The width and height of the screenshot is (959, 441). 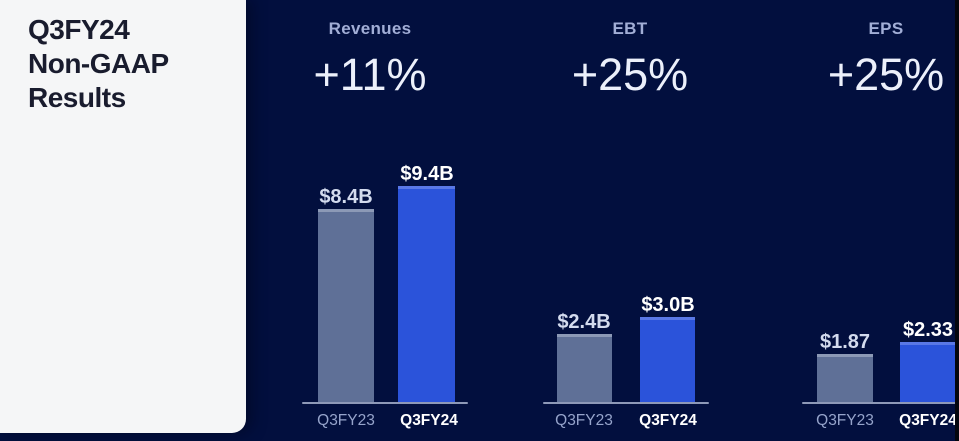 What do you see at coordinates (668, 305) in the screenshot?
I see `value-label-ebt-q3fy24: $3.0B` at bounding box center [668, 305].